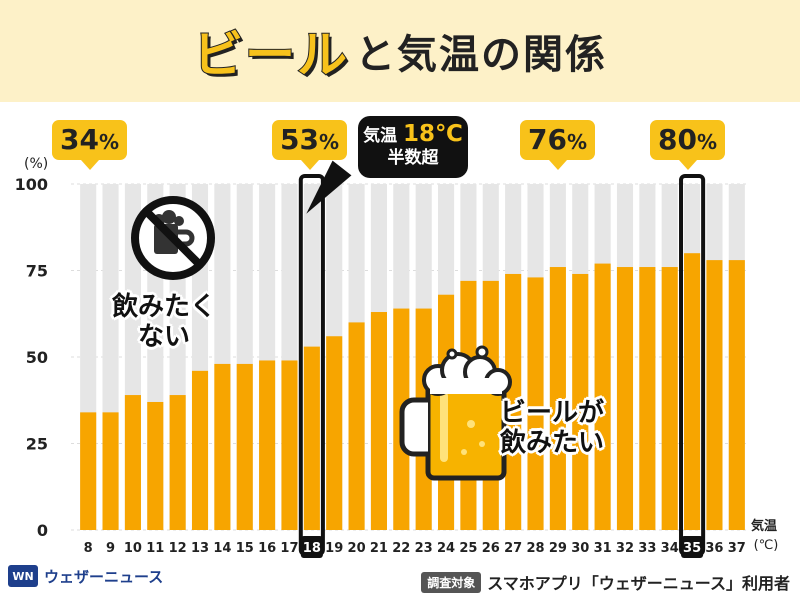 The image size is (800, 600). I want to click on x-tick-label: 15, so click(245, 548).